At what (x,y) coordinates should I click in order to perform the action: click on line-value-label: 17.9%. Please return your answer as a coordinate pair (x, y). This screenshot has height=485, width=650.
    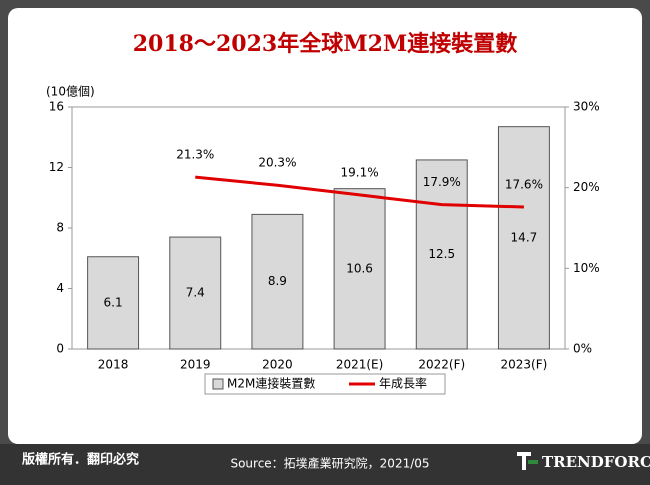
    Looking at the image, I should click on (442, 182).